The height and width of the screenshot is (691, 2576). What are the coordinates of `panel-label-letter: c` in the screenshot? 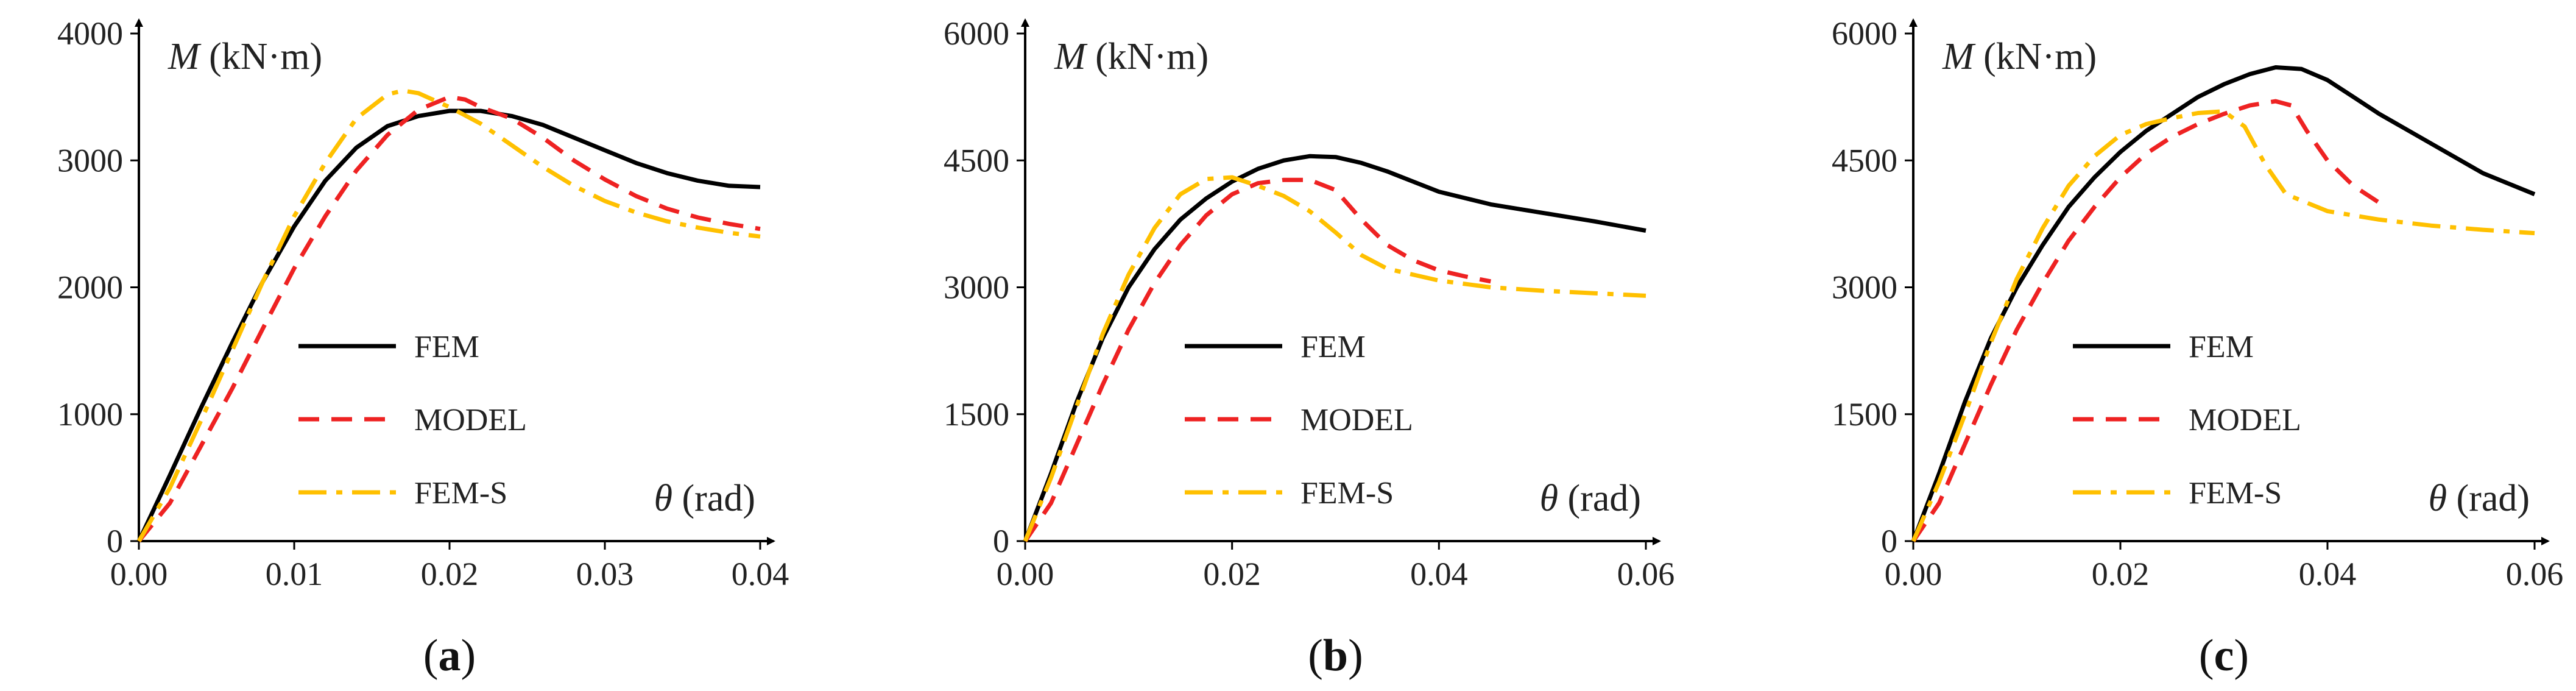 It's located at (2224, 656).